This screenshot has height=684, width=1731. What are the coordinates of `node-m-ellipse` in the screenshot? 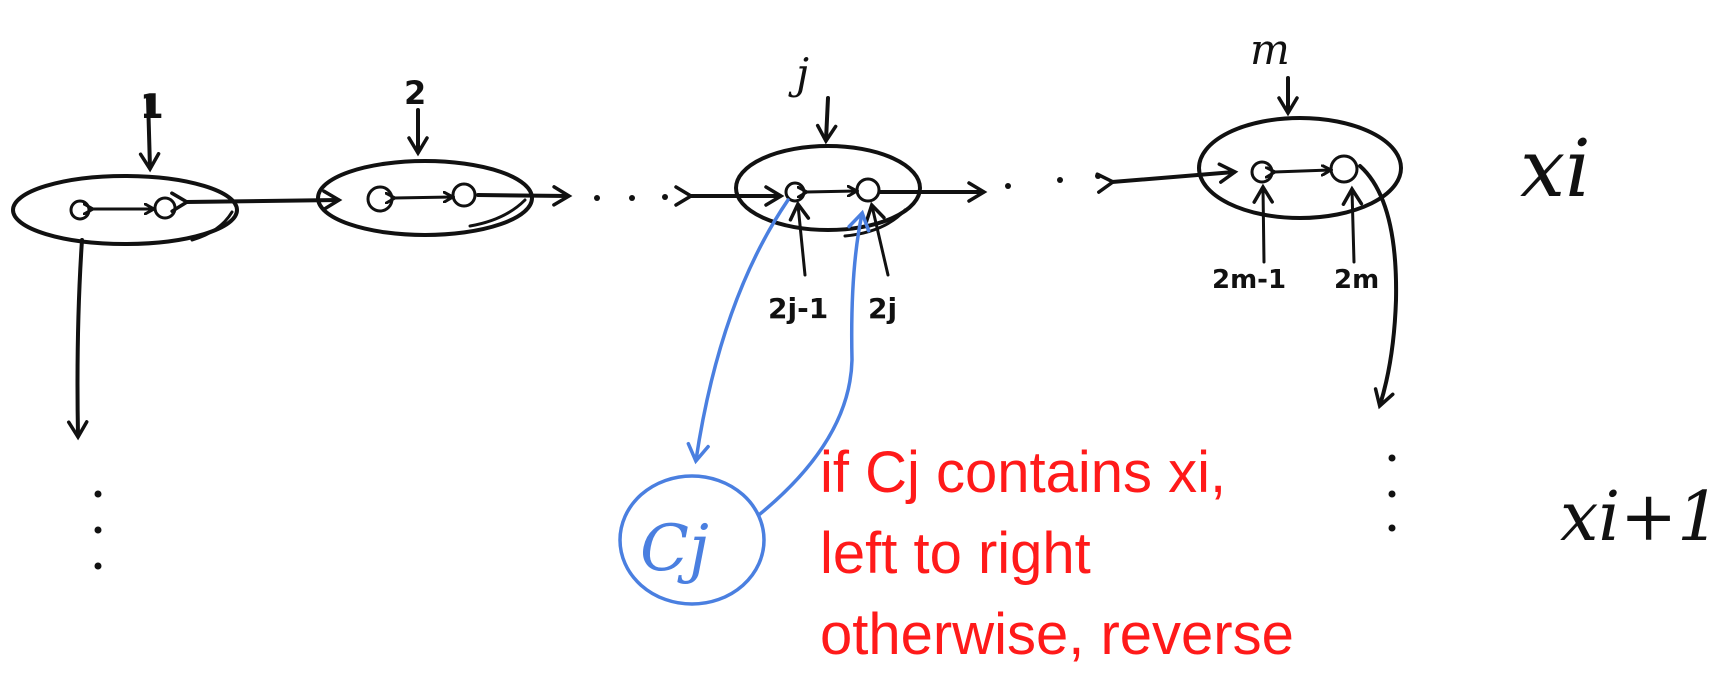 It's located at (1300, 168).